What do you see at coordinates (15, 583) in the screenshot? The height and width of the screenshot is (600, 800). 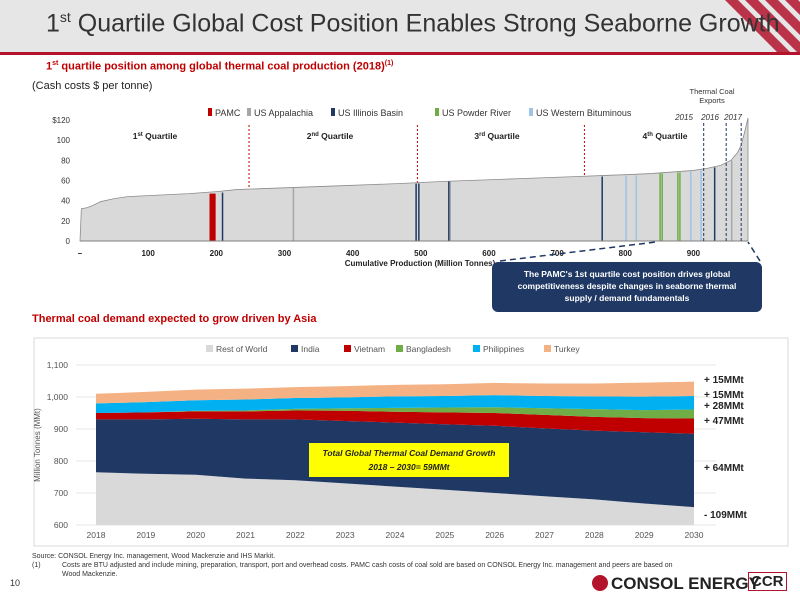 I see `page-number: 10` at bounding box center [15, 583].